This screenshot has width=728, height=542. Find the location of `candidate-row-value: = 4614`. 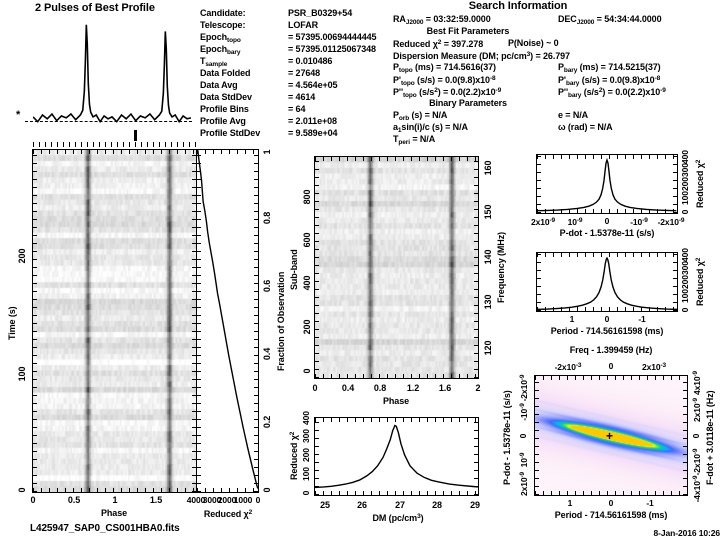

candidate-row-value: = 4614 is located at coordinates (302, 97).